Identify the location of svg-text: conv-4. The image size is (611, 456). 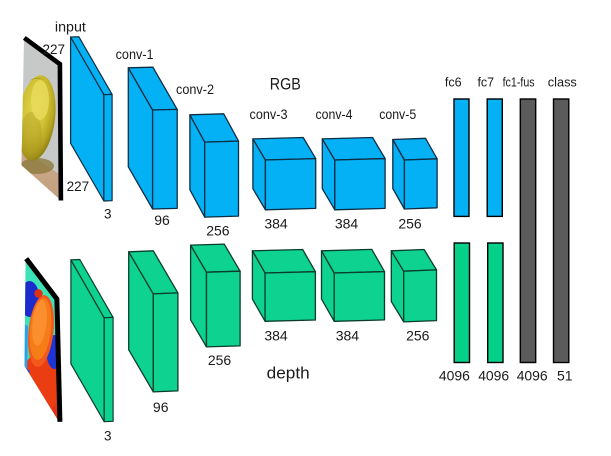
(334, 114).